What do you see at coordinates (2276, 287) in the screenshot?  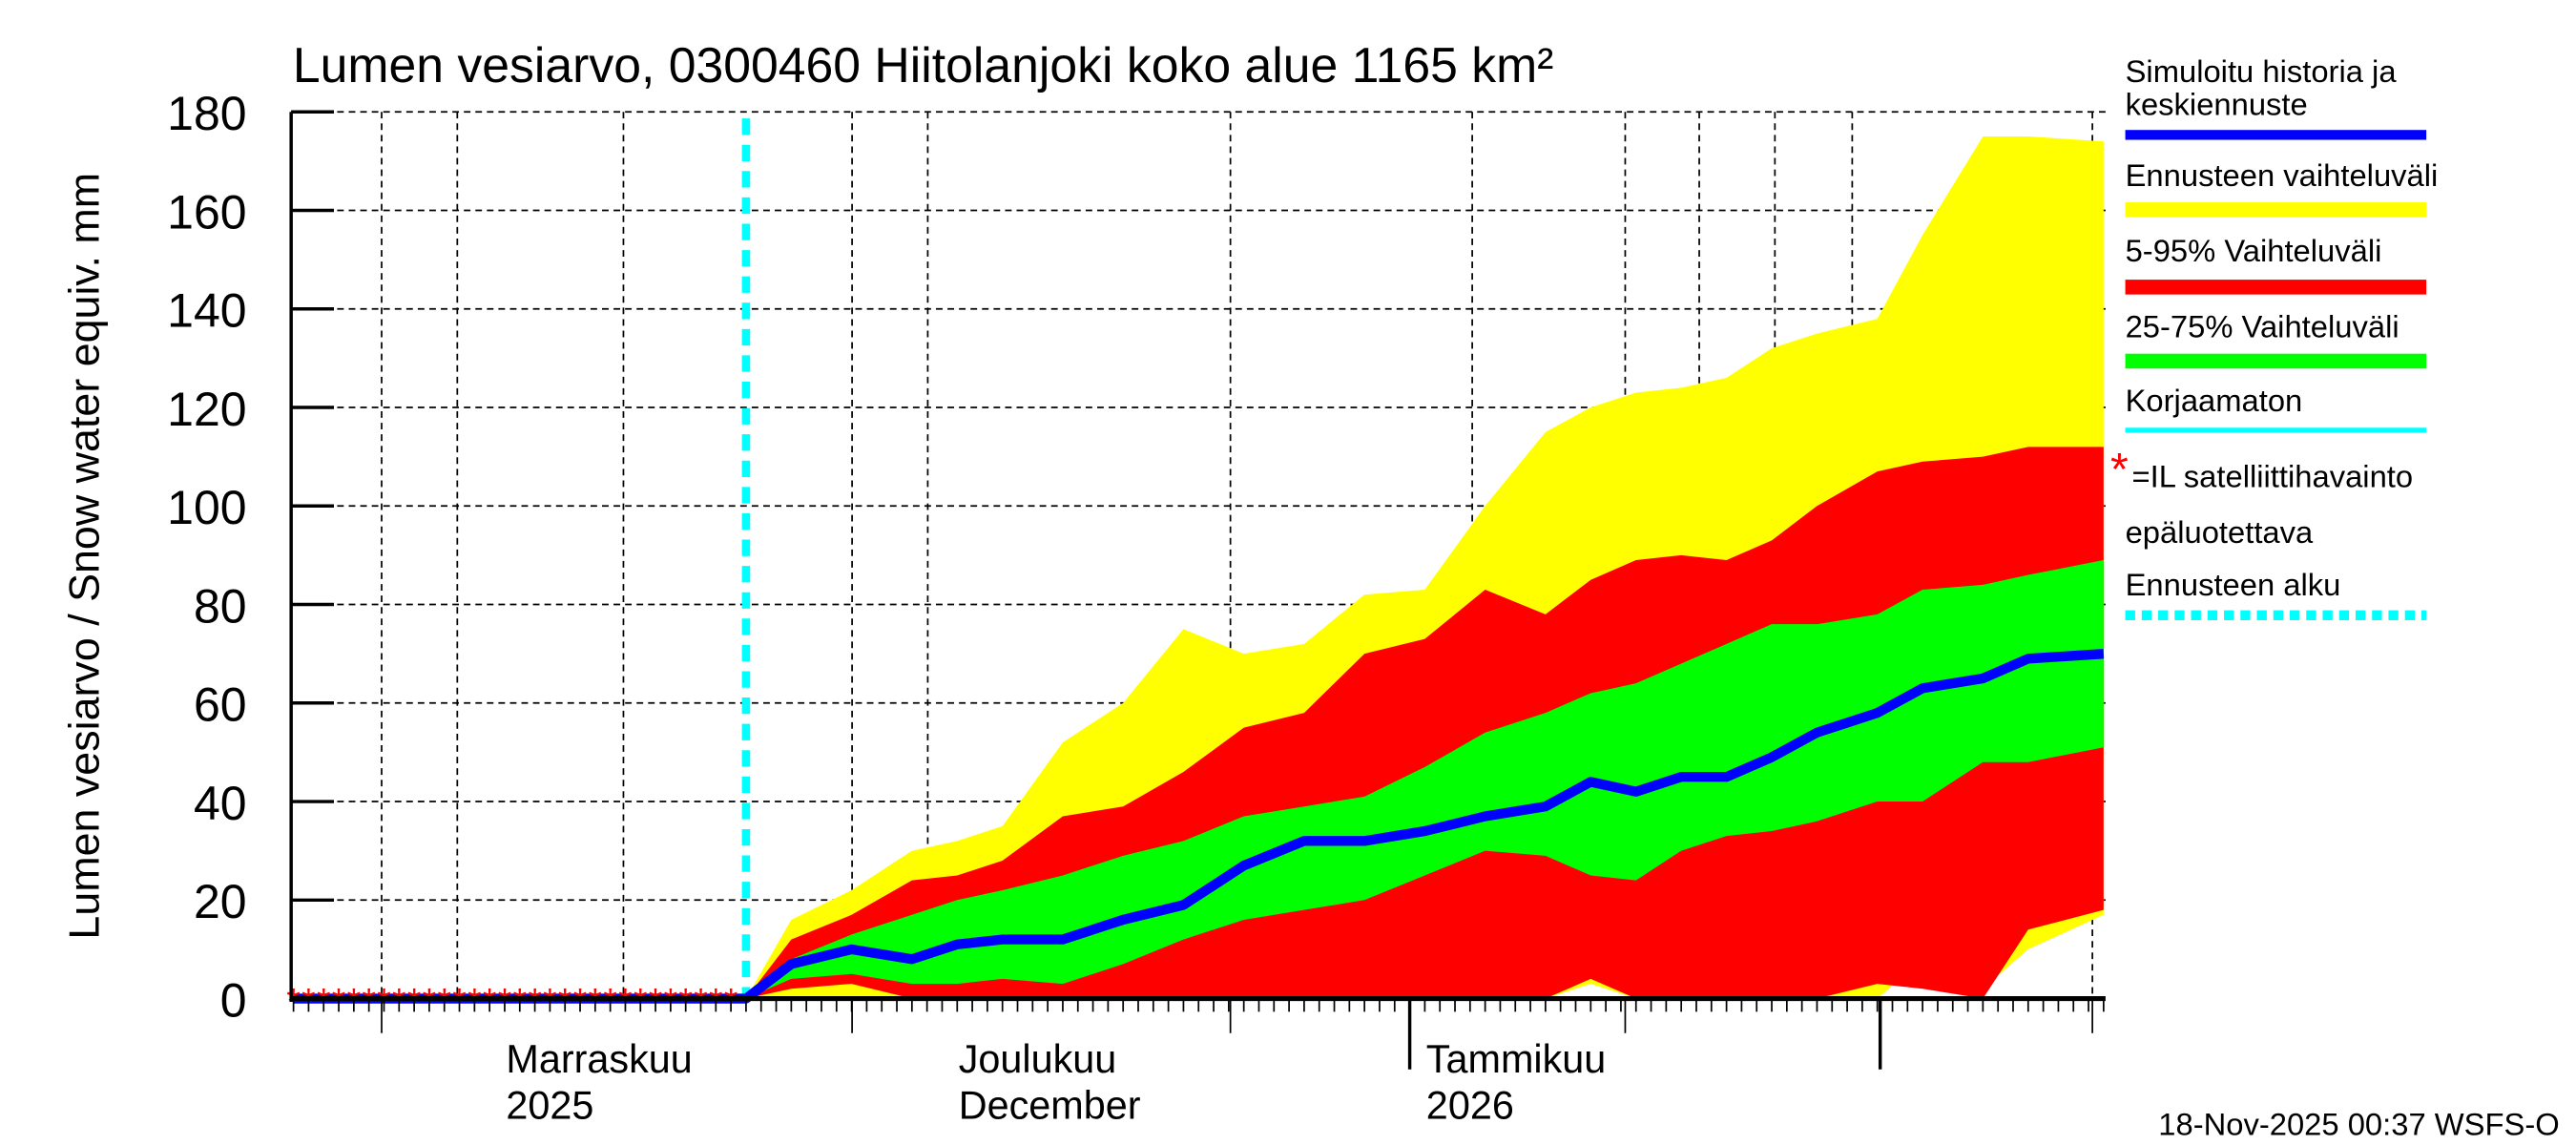 I see `legend-swatch-red` at bounding box center [2276, 287].